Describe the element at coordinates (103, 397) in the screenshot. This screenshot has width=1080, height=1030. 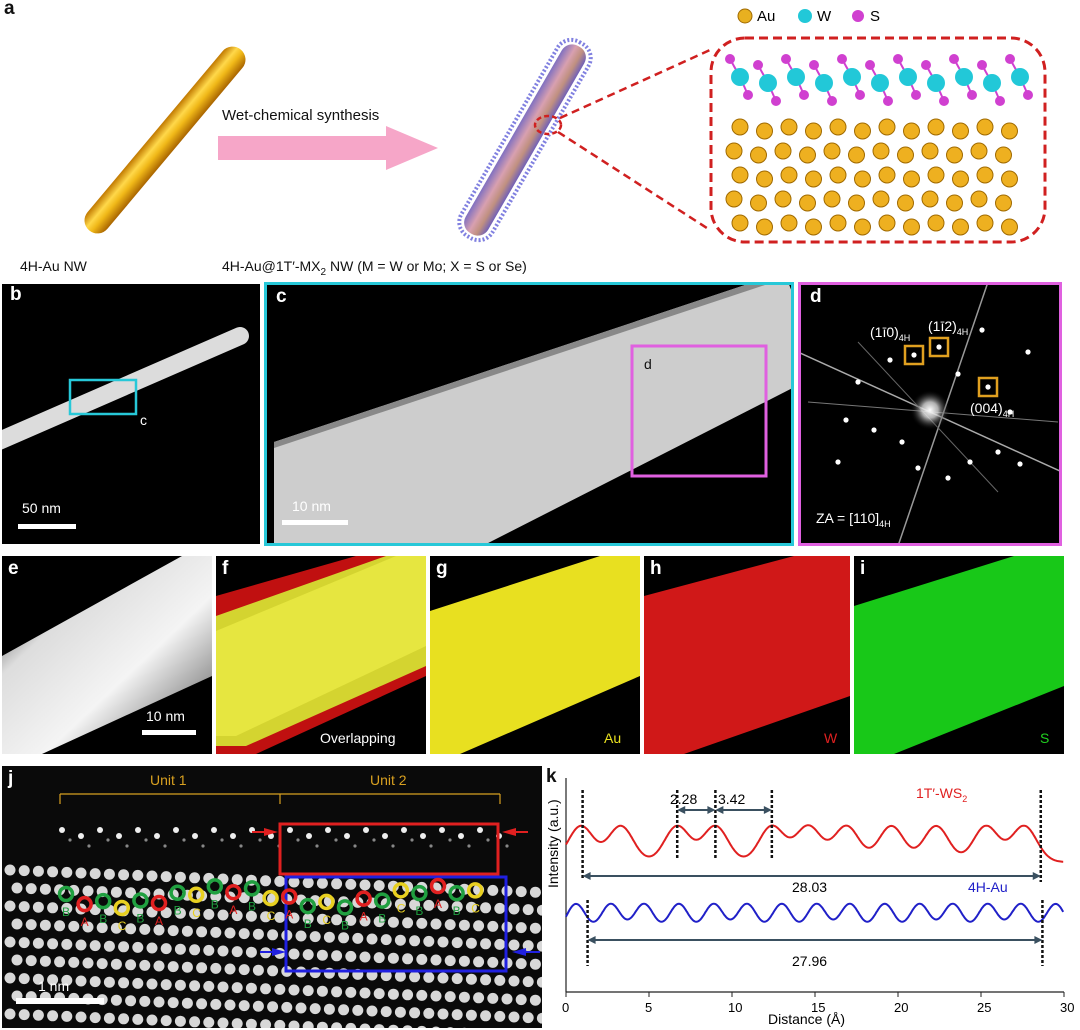
I see `panel-b-zoom-box` at that location.